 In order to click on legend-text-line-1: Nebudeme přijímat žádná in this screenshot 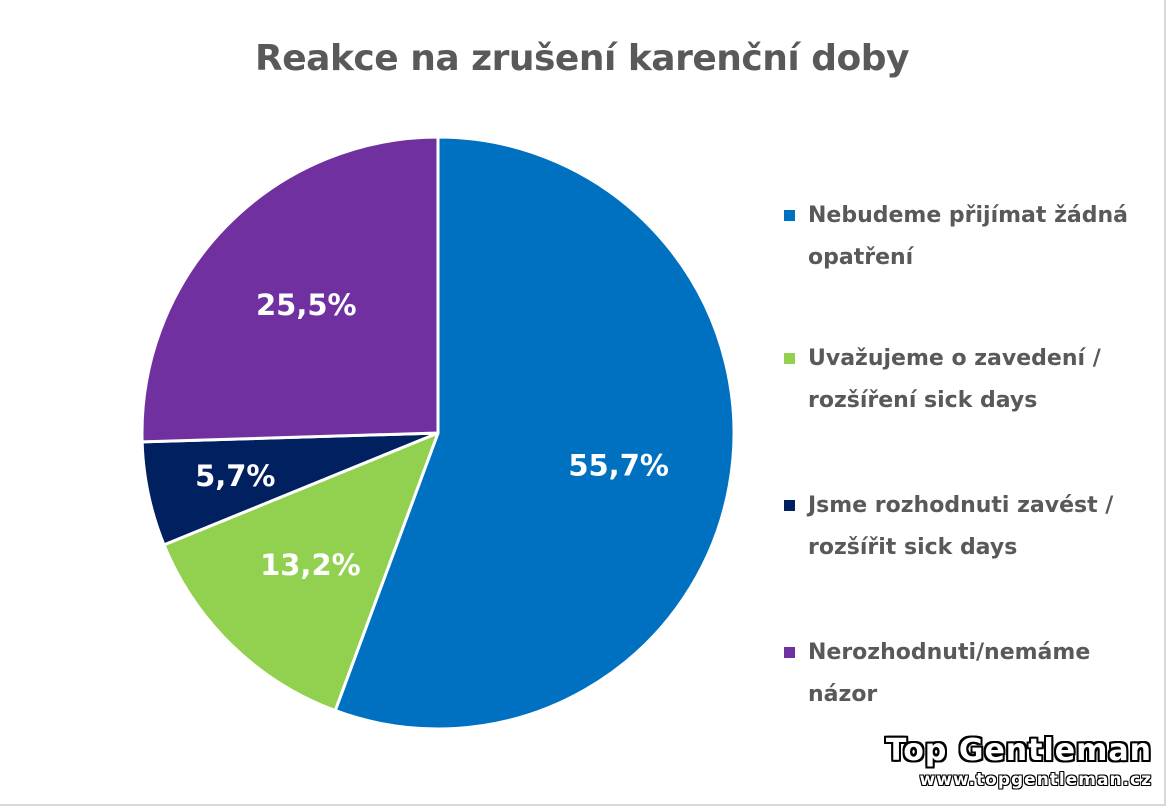, I will do `click(968, 215)`.